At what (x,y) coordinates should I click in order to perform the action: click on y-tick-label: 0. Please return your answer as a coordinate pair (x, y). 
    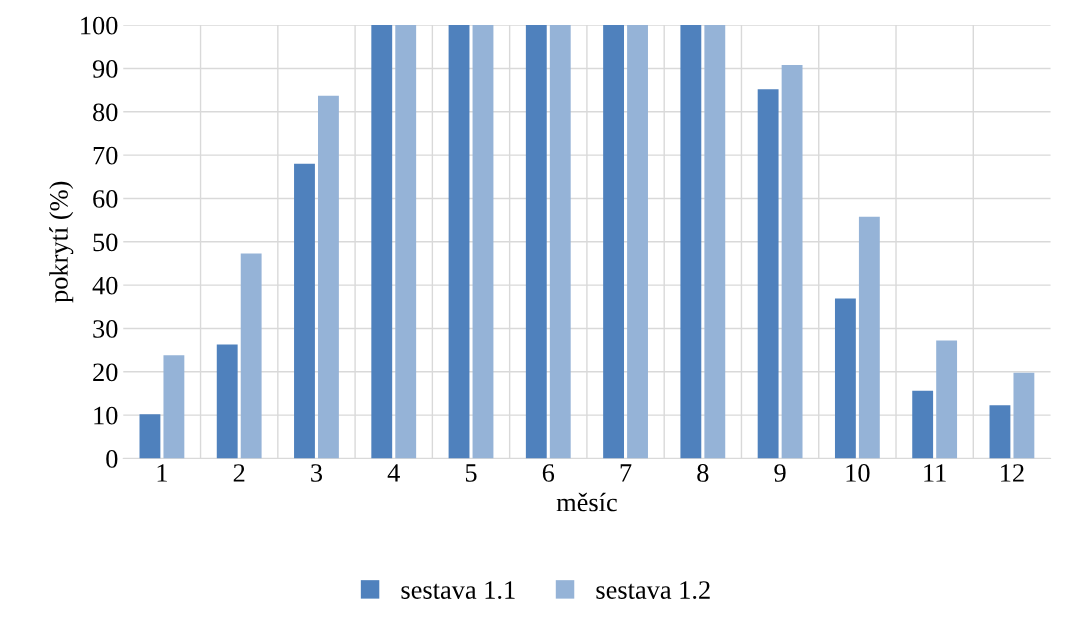
    Looking at the image, I should click on (112, 459).